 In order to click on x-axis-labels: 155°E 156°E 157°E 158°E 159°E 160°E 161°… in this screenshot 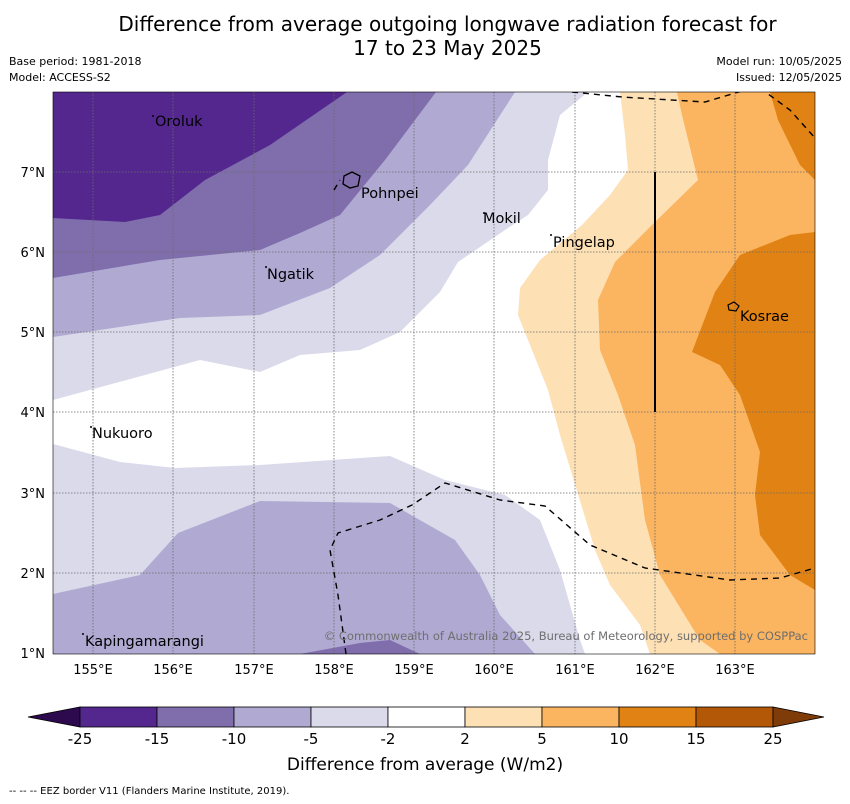, I will do `click(414, 670)`.